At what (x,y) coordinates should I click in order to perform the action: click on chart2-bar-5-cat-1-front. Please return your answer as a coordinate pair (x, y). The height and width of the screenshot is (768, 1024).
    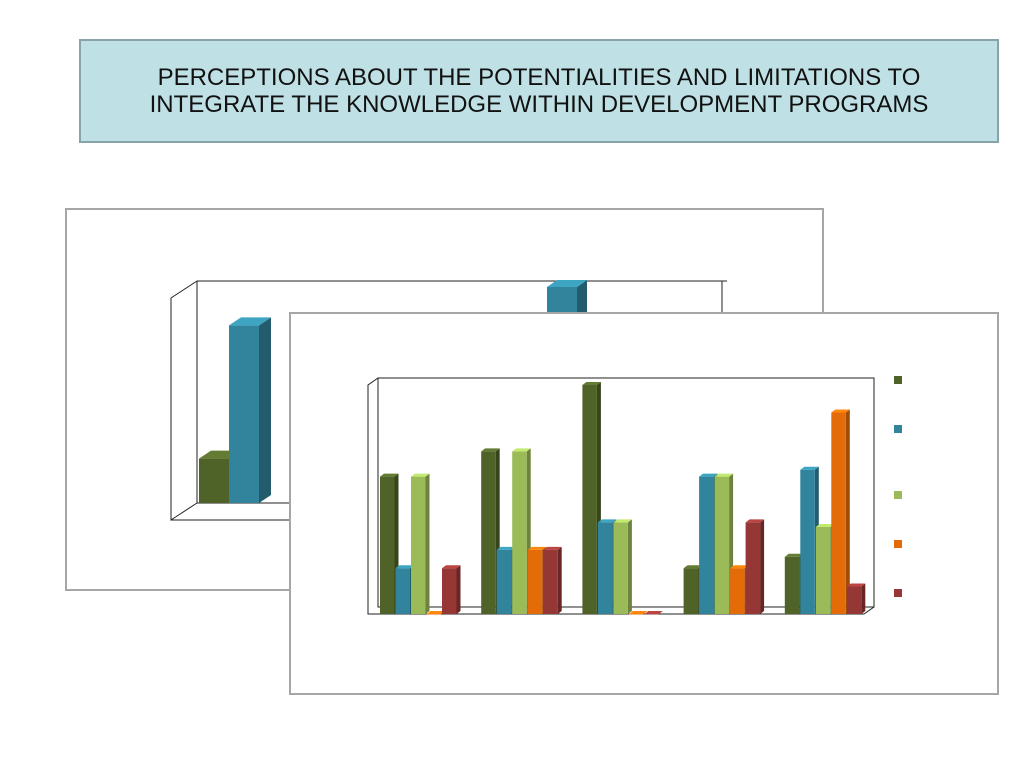
    Looking at the image, I should click on (449, 591).